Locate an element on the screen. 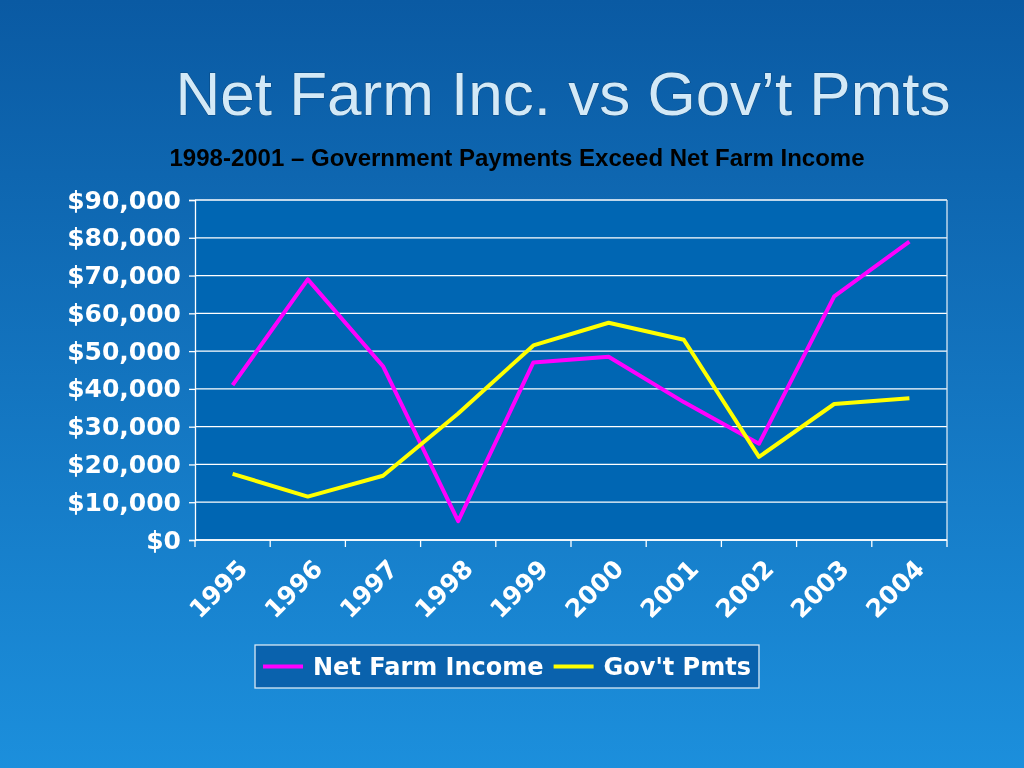 This screenshot has width=1024, height=768. y-tick-label: $0 is located at coordinates (163, 540).